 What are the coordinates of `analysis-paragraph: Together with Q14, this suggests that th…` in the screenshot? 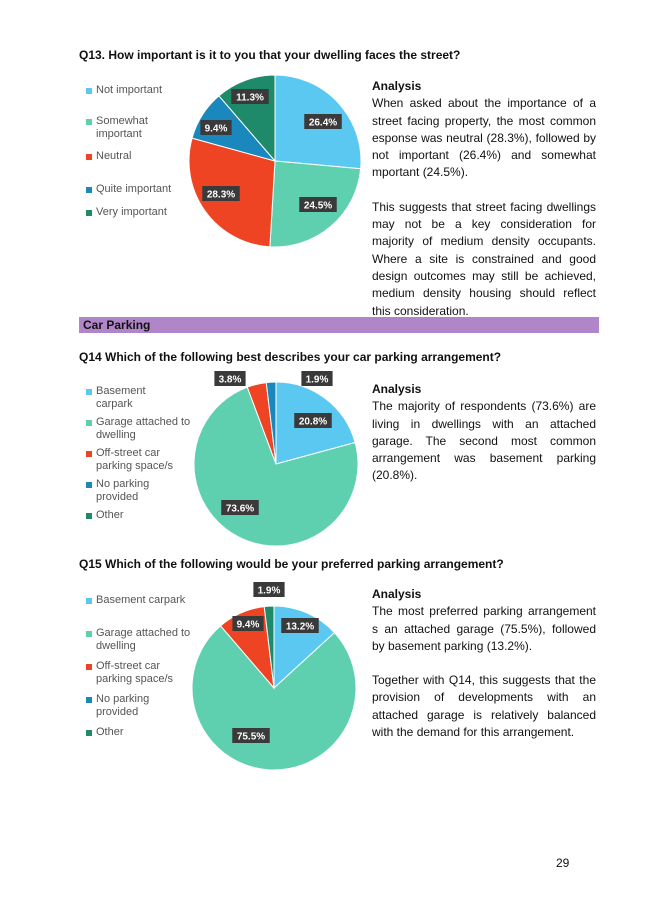 It's located at (484, 706).